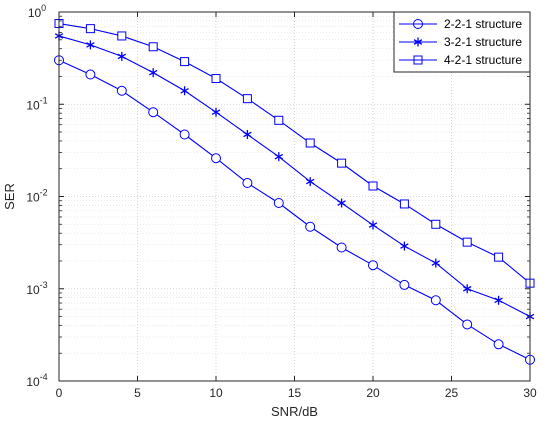 The width and height of the screenshot is (550, 429). What do you see at coordinates (373, 393) in the screenshot?
I see `x-tick-label: 20` at bounding box center [373, 393].